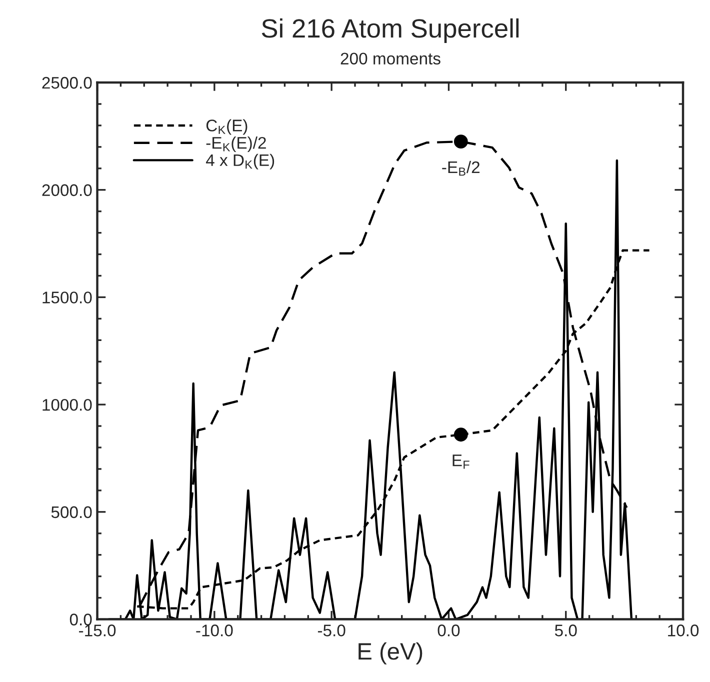 The height and width of the screenshot is (682, 710). Describe the element at coordinates (390, 30) in the screenshot. I see `chart-title: Si 216 Atom Supercell` at that location.